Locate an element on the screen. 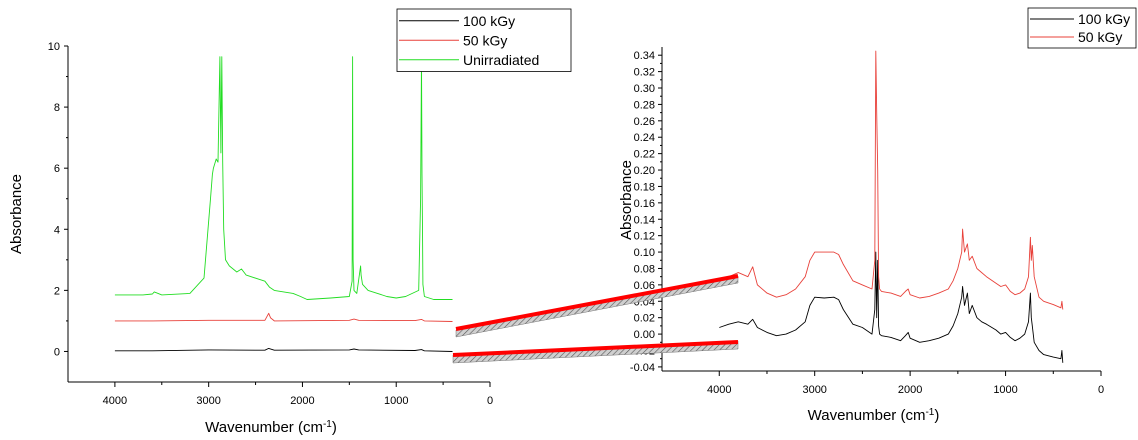 The image size is (1138, 440). right-y-tick-label: 0.02 is located at coordinates (644, 319).